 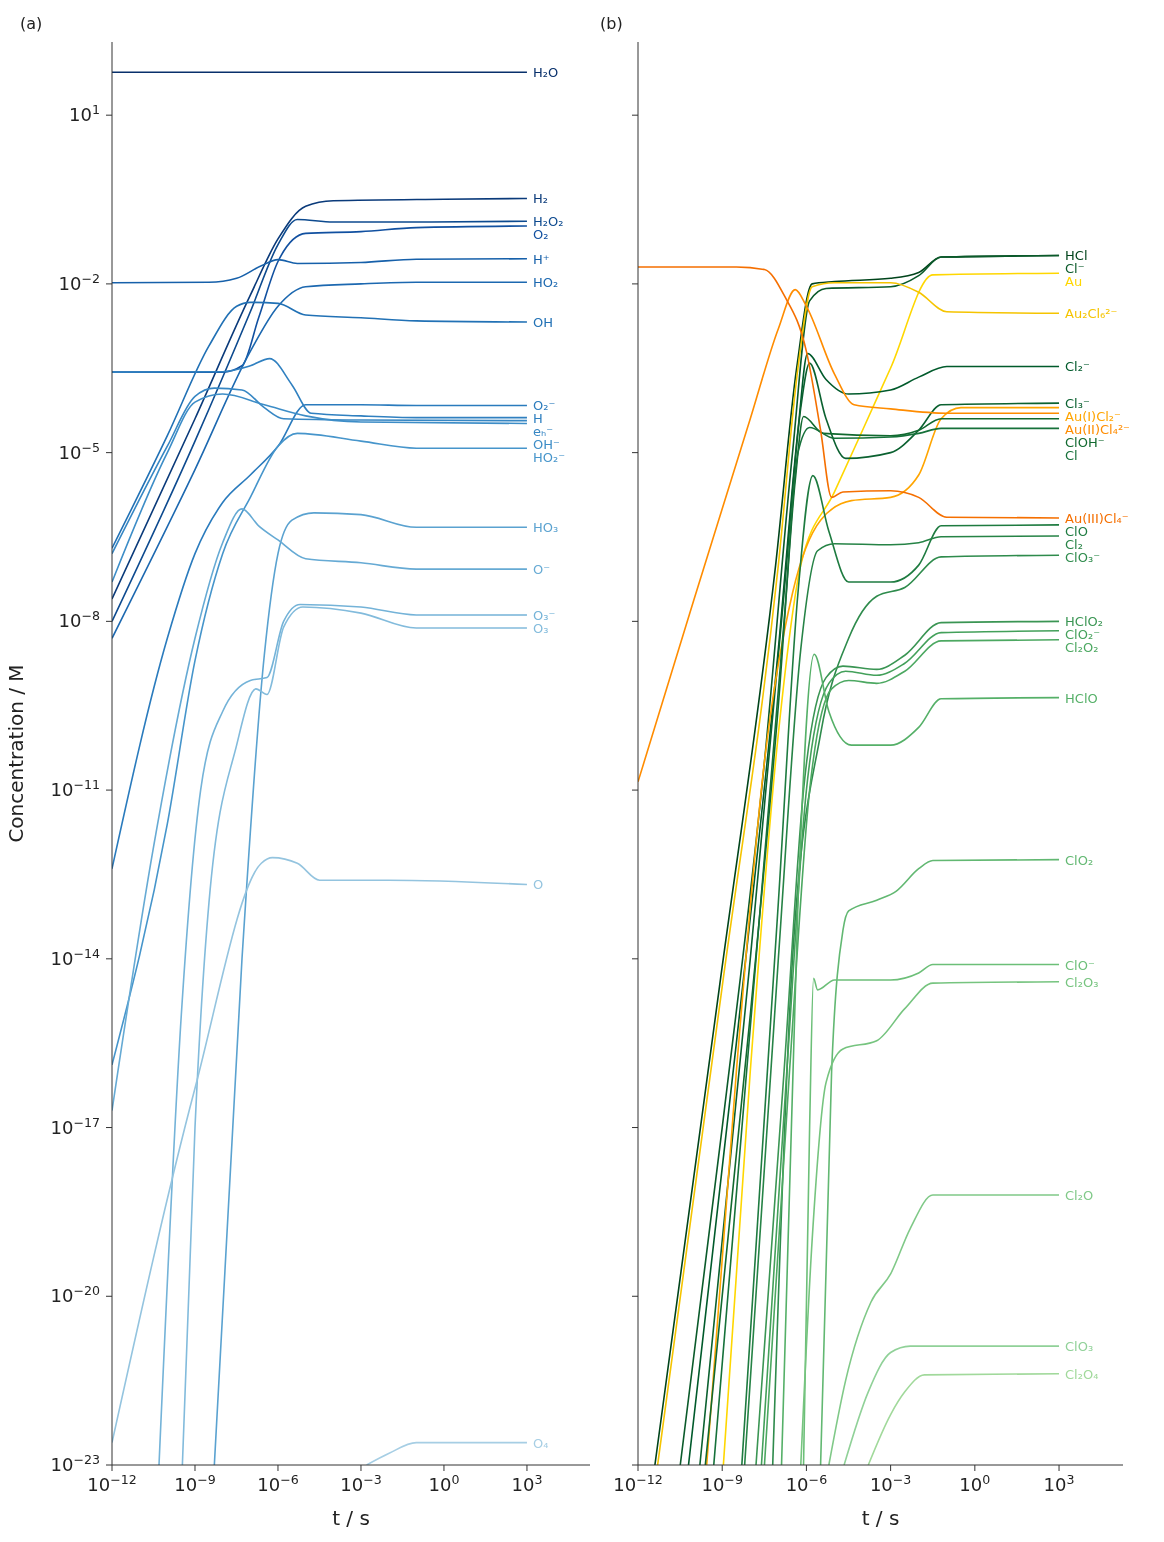 I want to click on series-label: Cl₂, so click(x=1074, y=544).